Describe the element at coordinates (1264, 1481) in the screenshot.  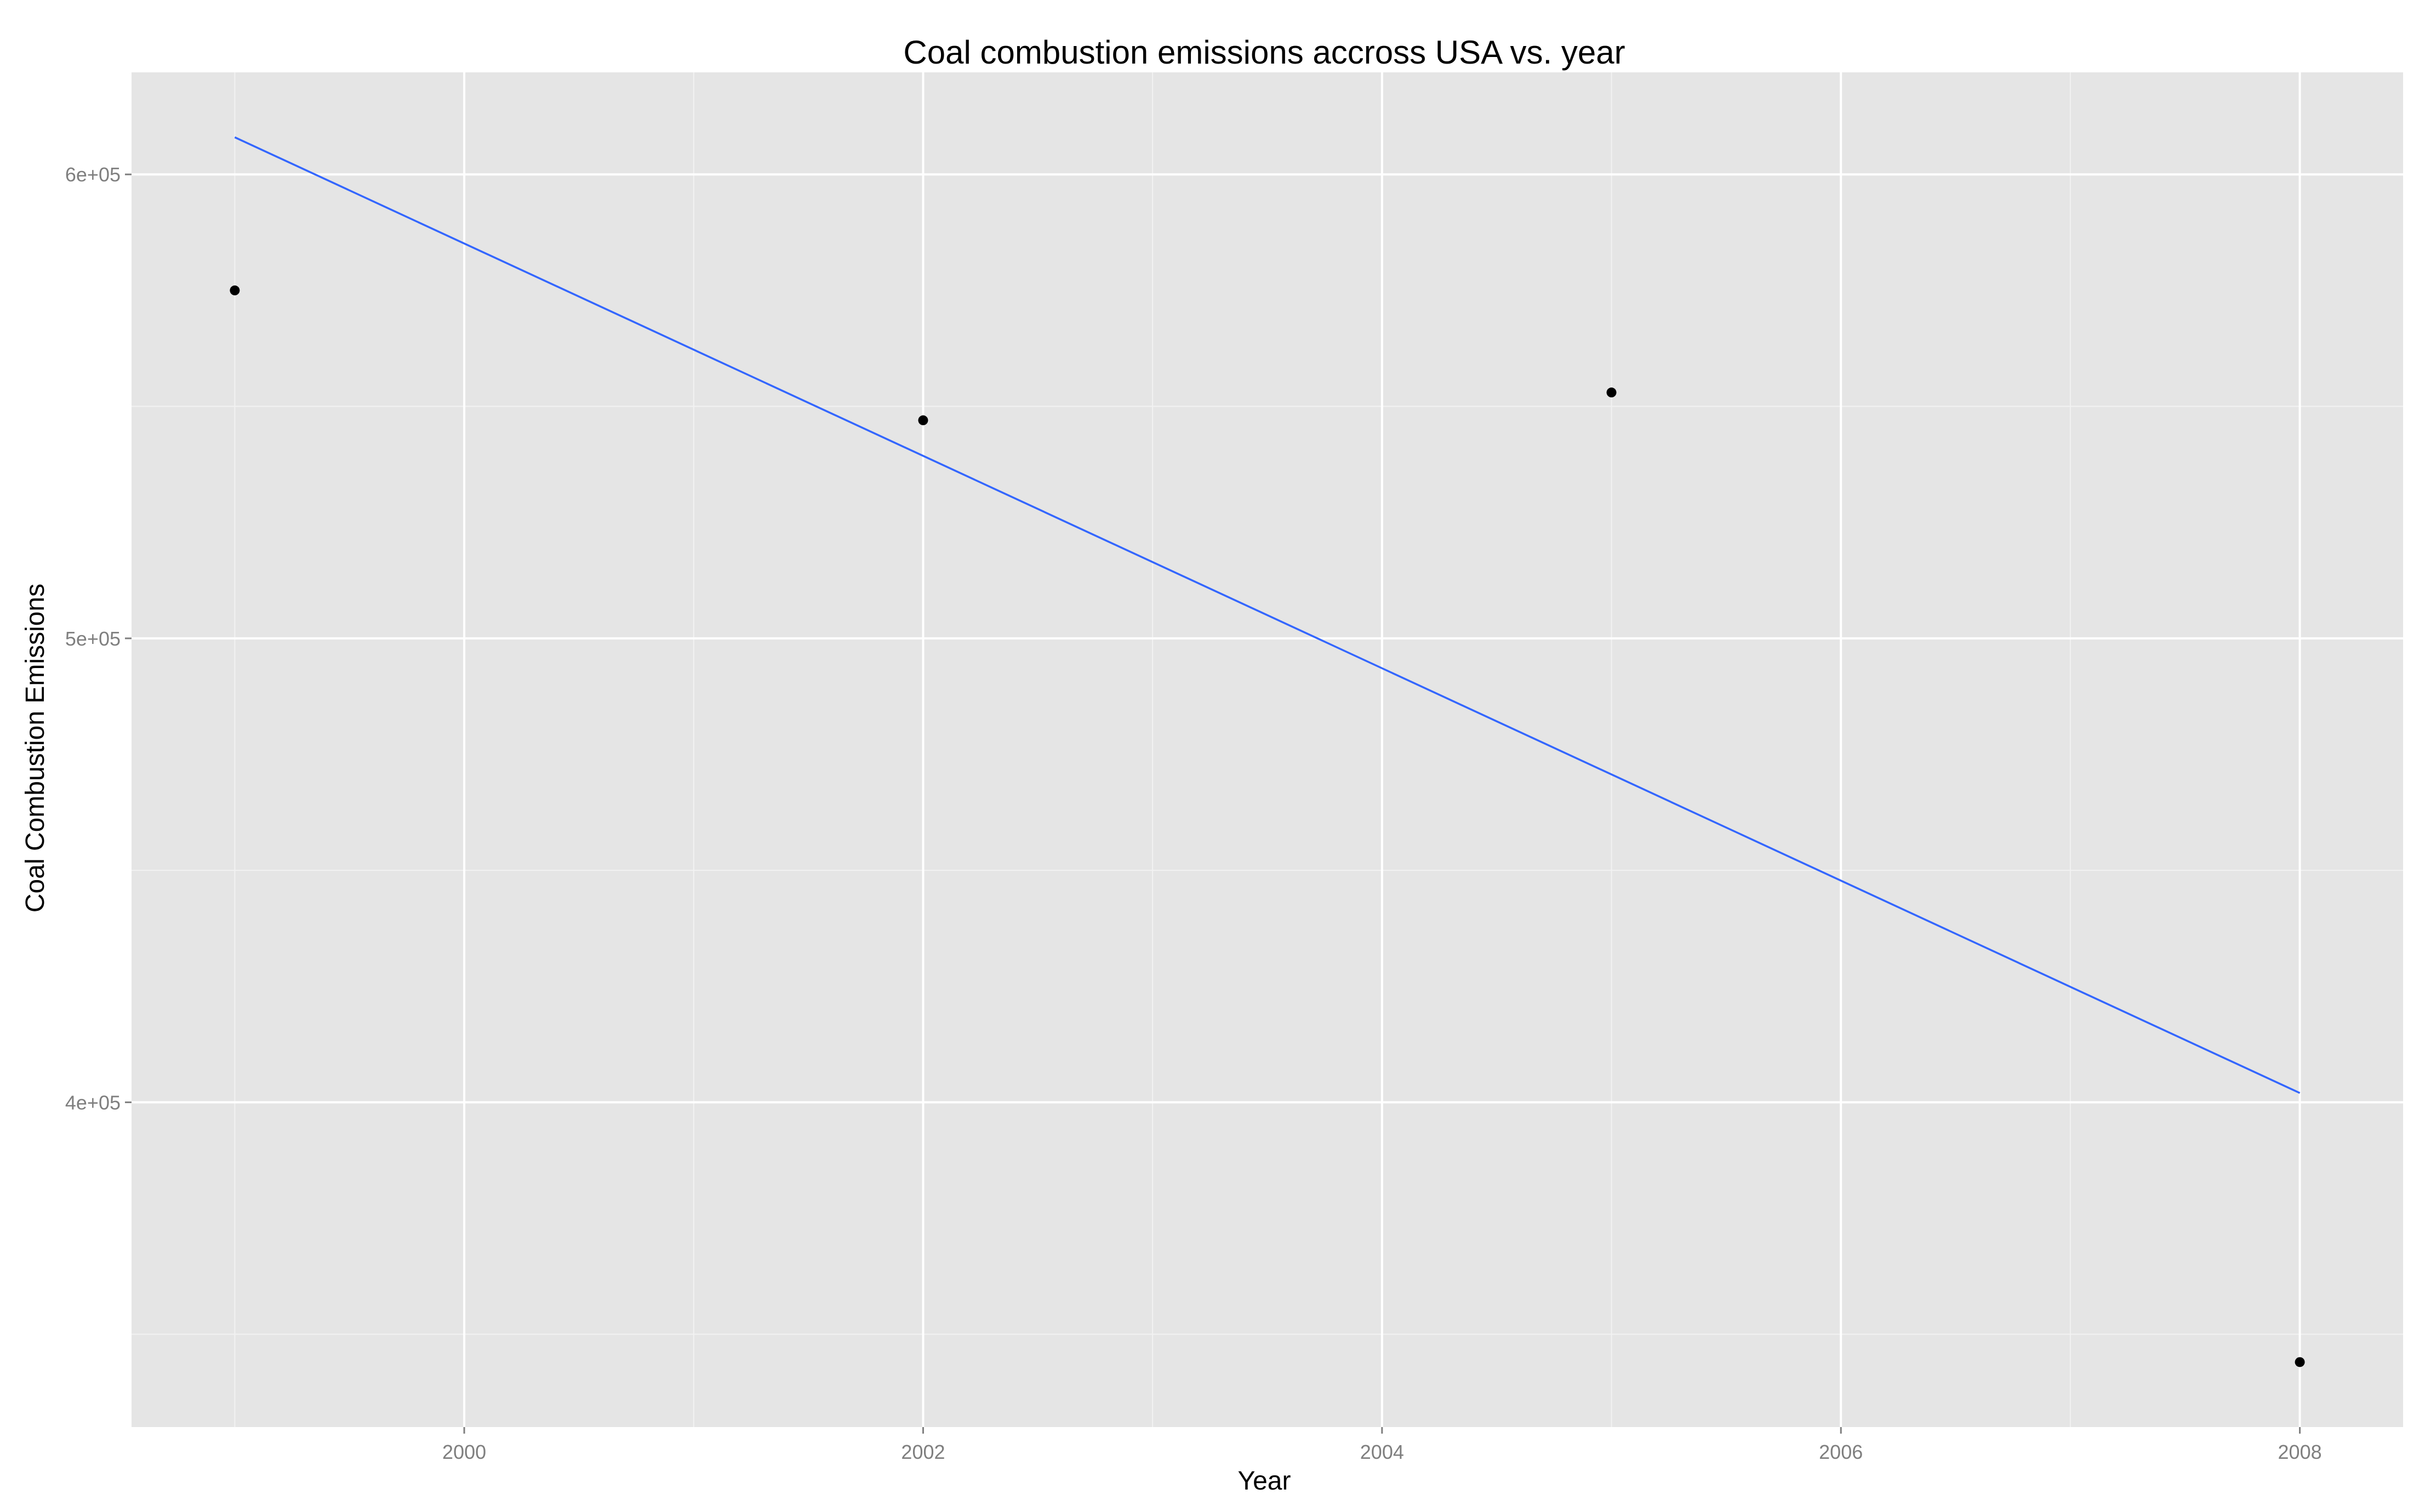
I see `x-axis-title: Year` at that location.